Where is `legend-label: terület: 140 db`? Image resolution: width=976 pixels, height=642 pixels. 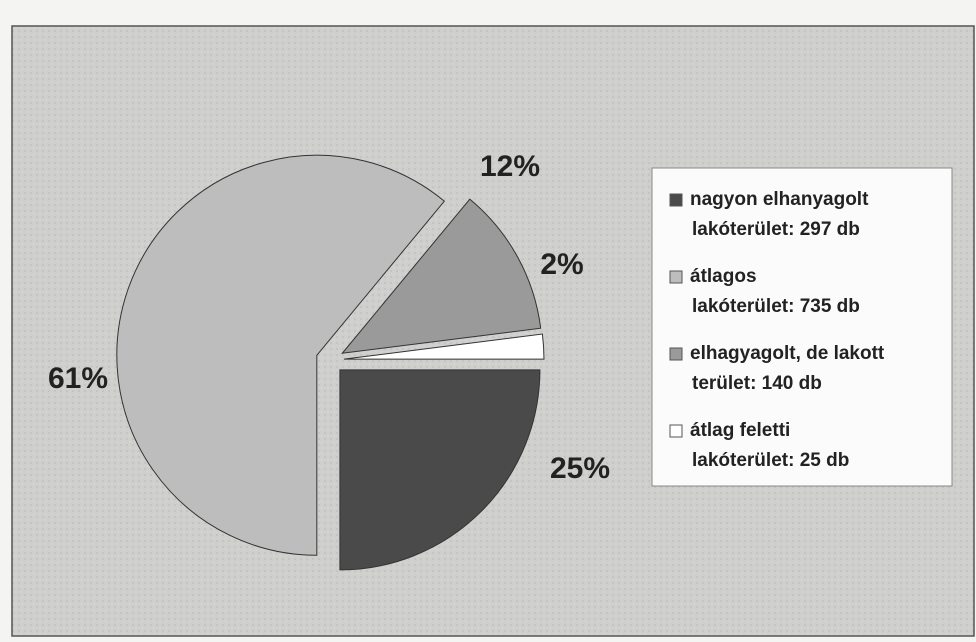
legend-label: terület: 140 db is located at coordinates (757, 383).